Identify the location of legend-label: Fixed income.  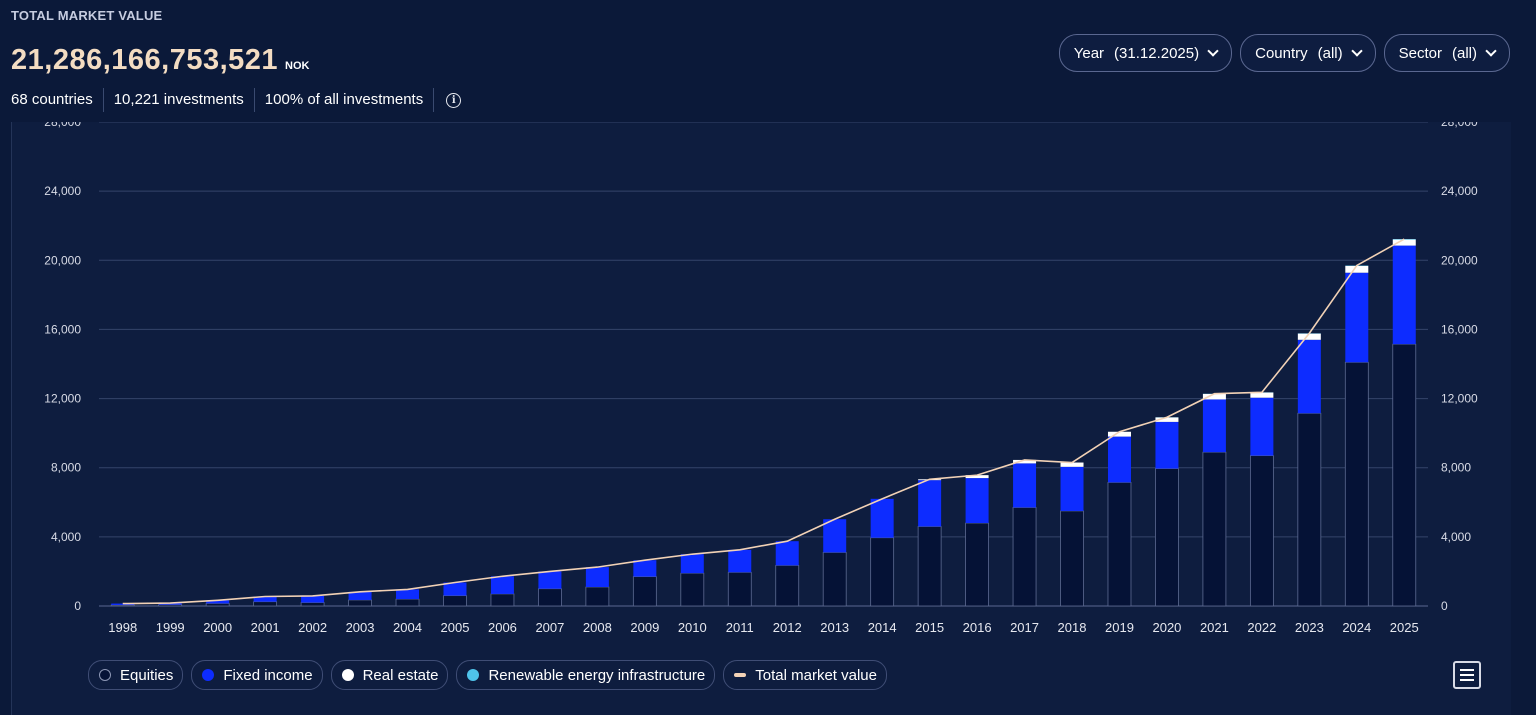
(268, 675).